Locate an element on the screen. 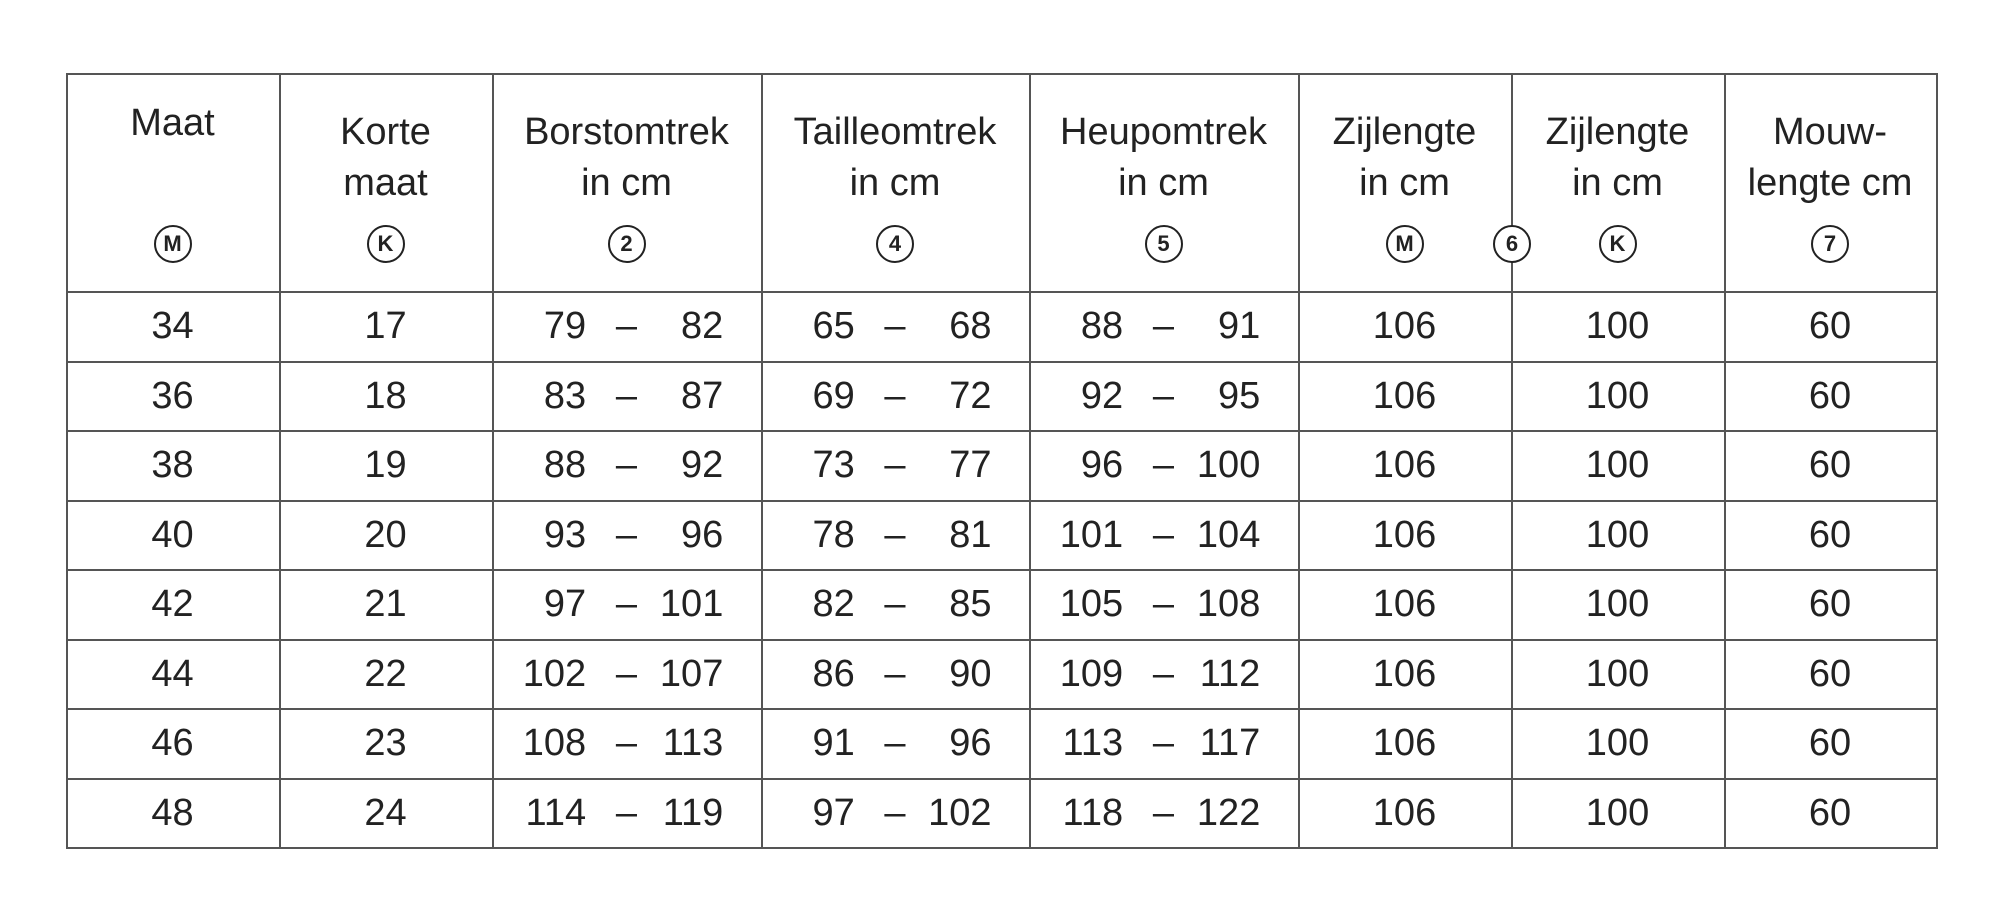 Image resolution: width=2000 pixels, height=918 pixels. range-from: 69 is located at coordinates (833, 395).